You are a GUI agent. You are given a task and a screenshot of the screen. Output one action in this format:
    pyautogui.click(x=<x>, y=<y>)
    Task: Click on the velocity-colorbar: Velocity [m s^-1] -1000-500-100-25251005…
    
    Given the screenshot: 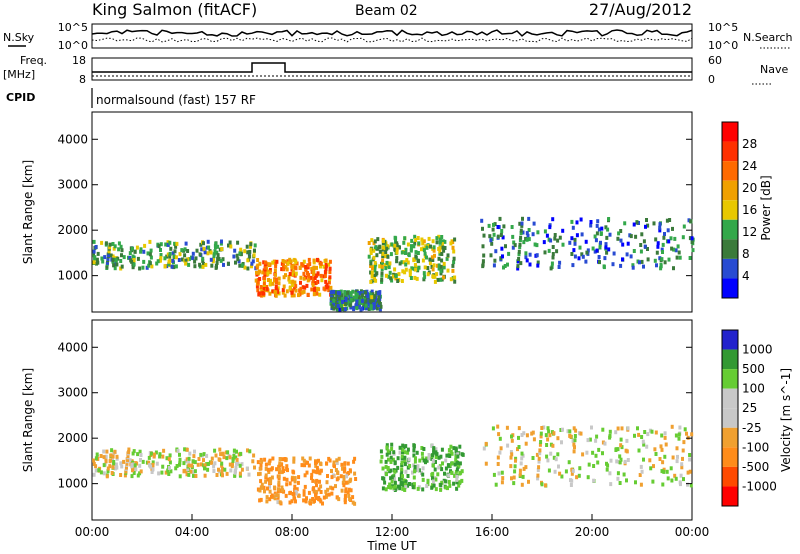 What is the action you would take?
    pyautogui.click(x=757, y=418)
    